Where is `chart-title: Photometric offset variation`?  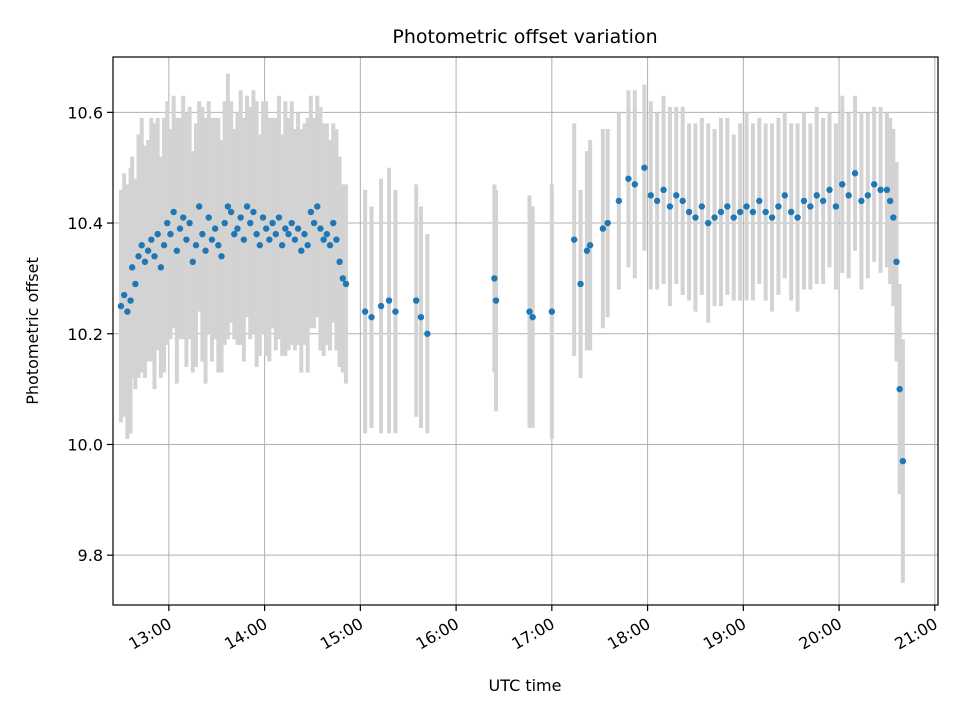
chart-title: Photometric offset variation is located at coordinates (524, 37).